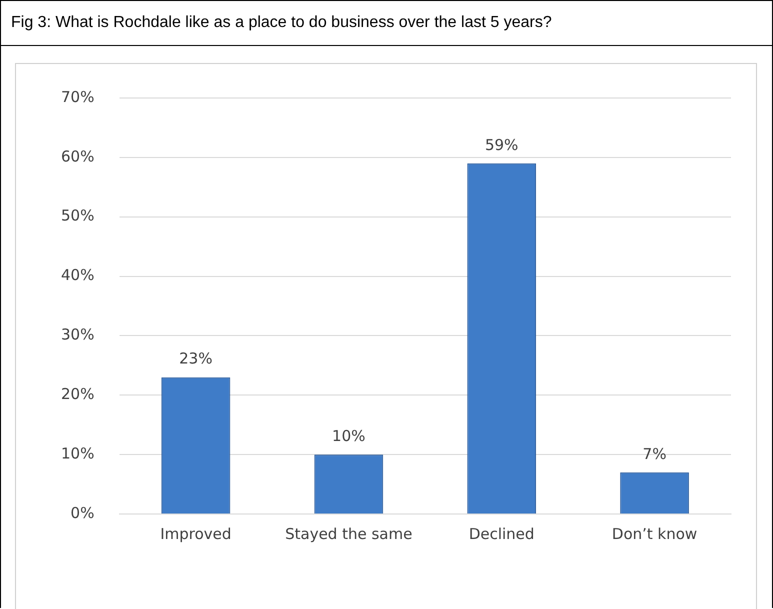  What do you see at coordinates (77, 453) in the screenshot?
I see `y-tick-label: 10%` at bounding box center [77, 453].